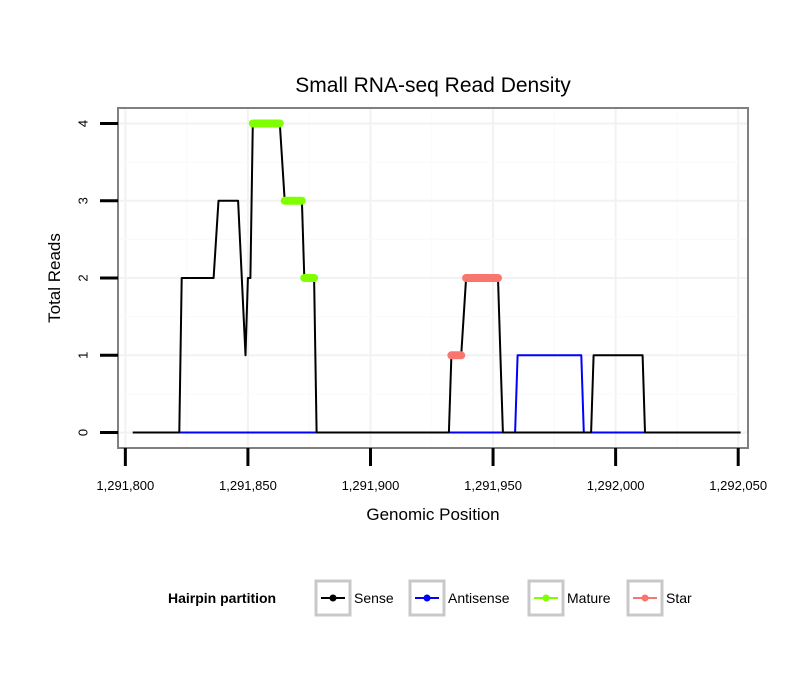 The image size is (810, 690). Describe the element at coordinates (427, 598) in the screenshot. I see `legend-key-dot-antisense` at that location.